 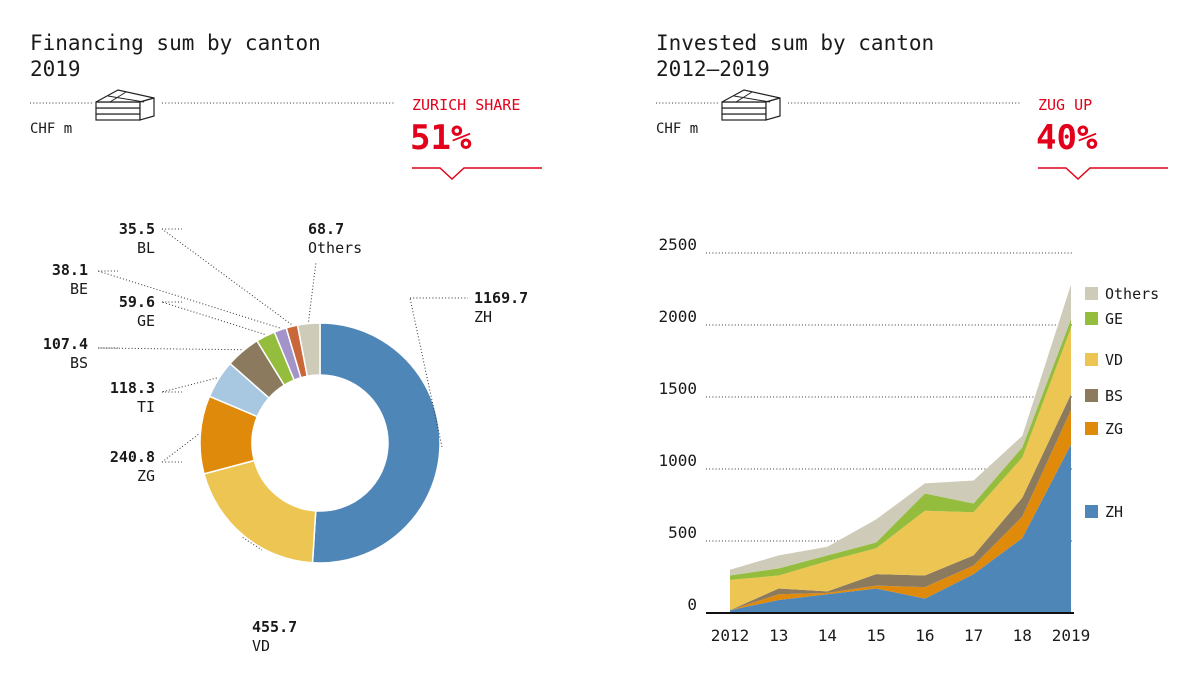 I want to click on area-series-vd, so click(x=900, y=469).